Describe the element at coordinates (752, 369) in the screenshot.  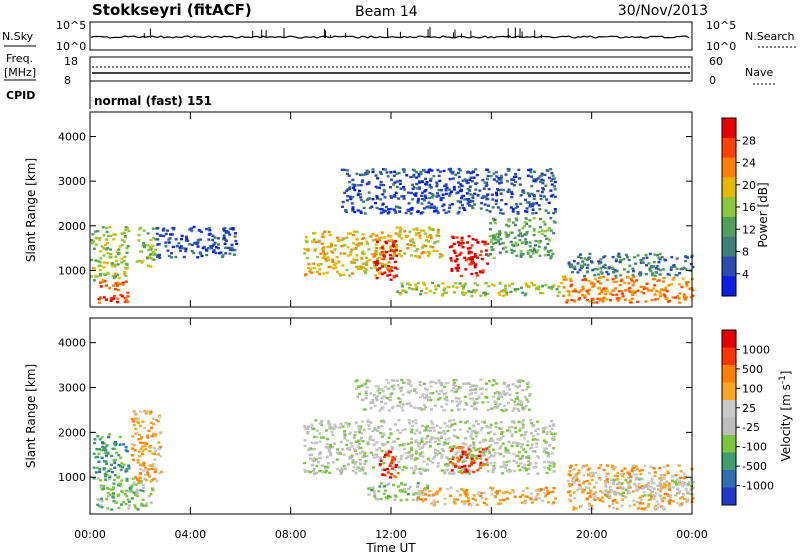
I see `velocity-colorbar-tick-label: 500` at that location.